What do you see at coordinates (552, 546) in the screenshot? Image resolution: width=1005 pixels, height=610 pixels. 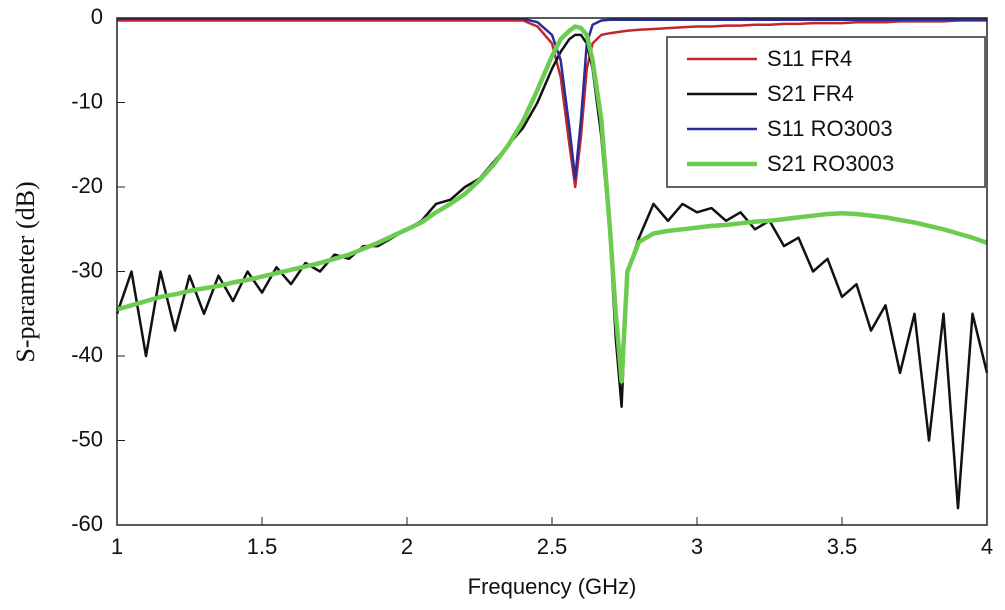 I see `x-tick-label: 2.5` at bounding box center [552, 546].